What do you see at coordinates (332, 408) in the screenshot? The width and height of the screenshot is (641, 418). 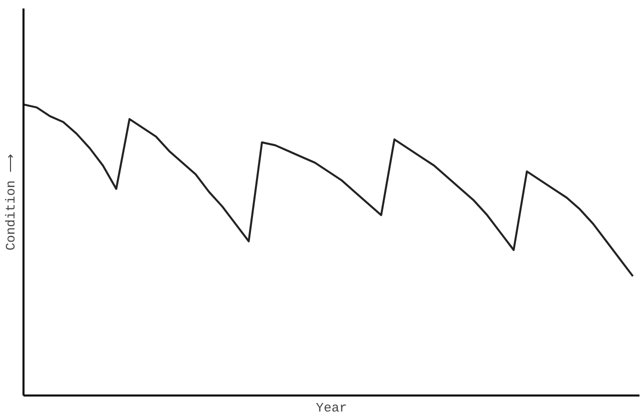 I see `x-axis-title: Year` at bounding box center [332, 408].